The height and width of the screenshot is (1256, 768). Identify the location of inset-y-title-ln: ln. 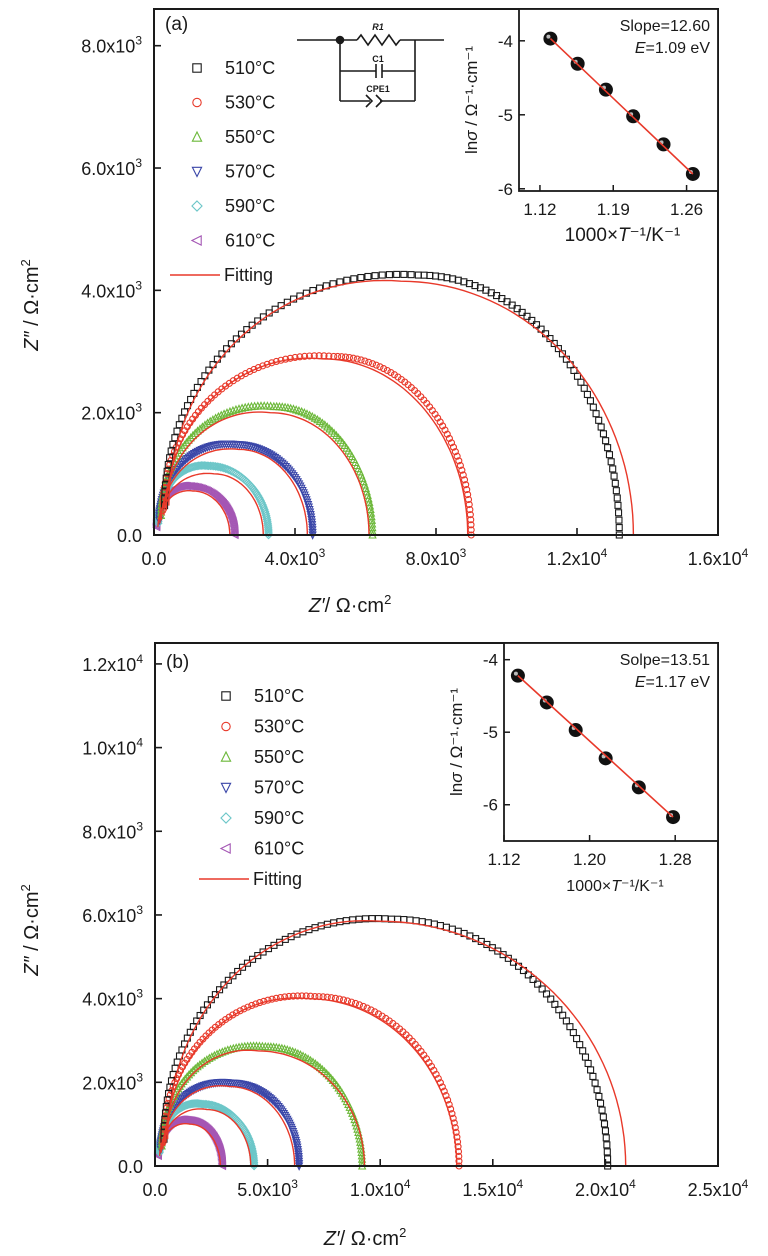
(456, 789).